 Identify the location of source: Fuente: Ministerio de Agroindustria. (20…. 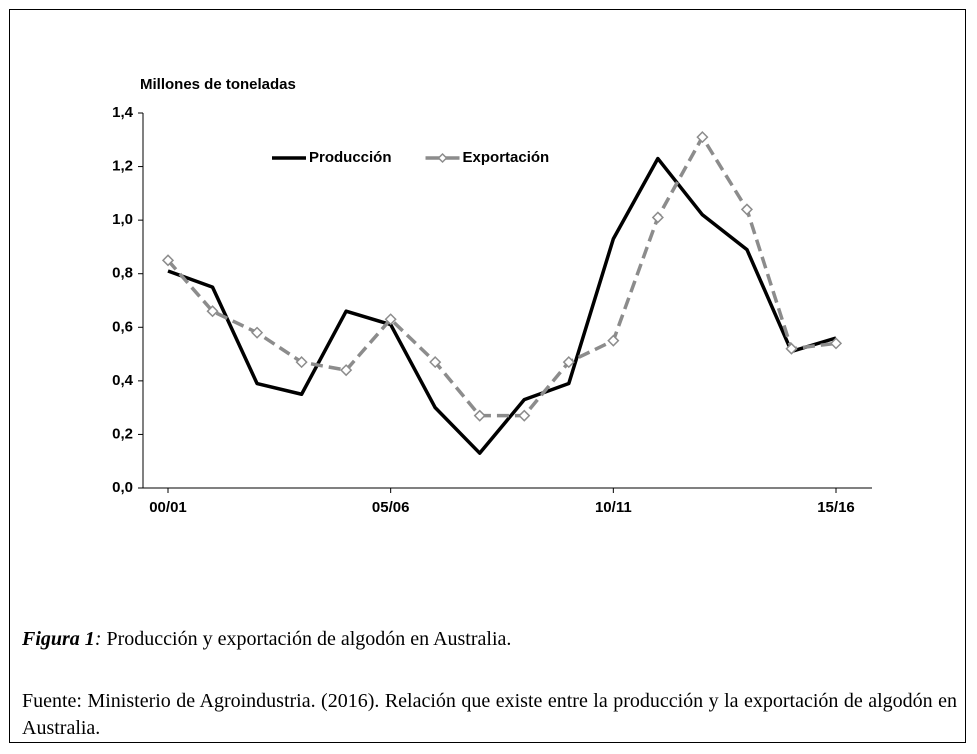
(489, 714).